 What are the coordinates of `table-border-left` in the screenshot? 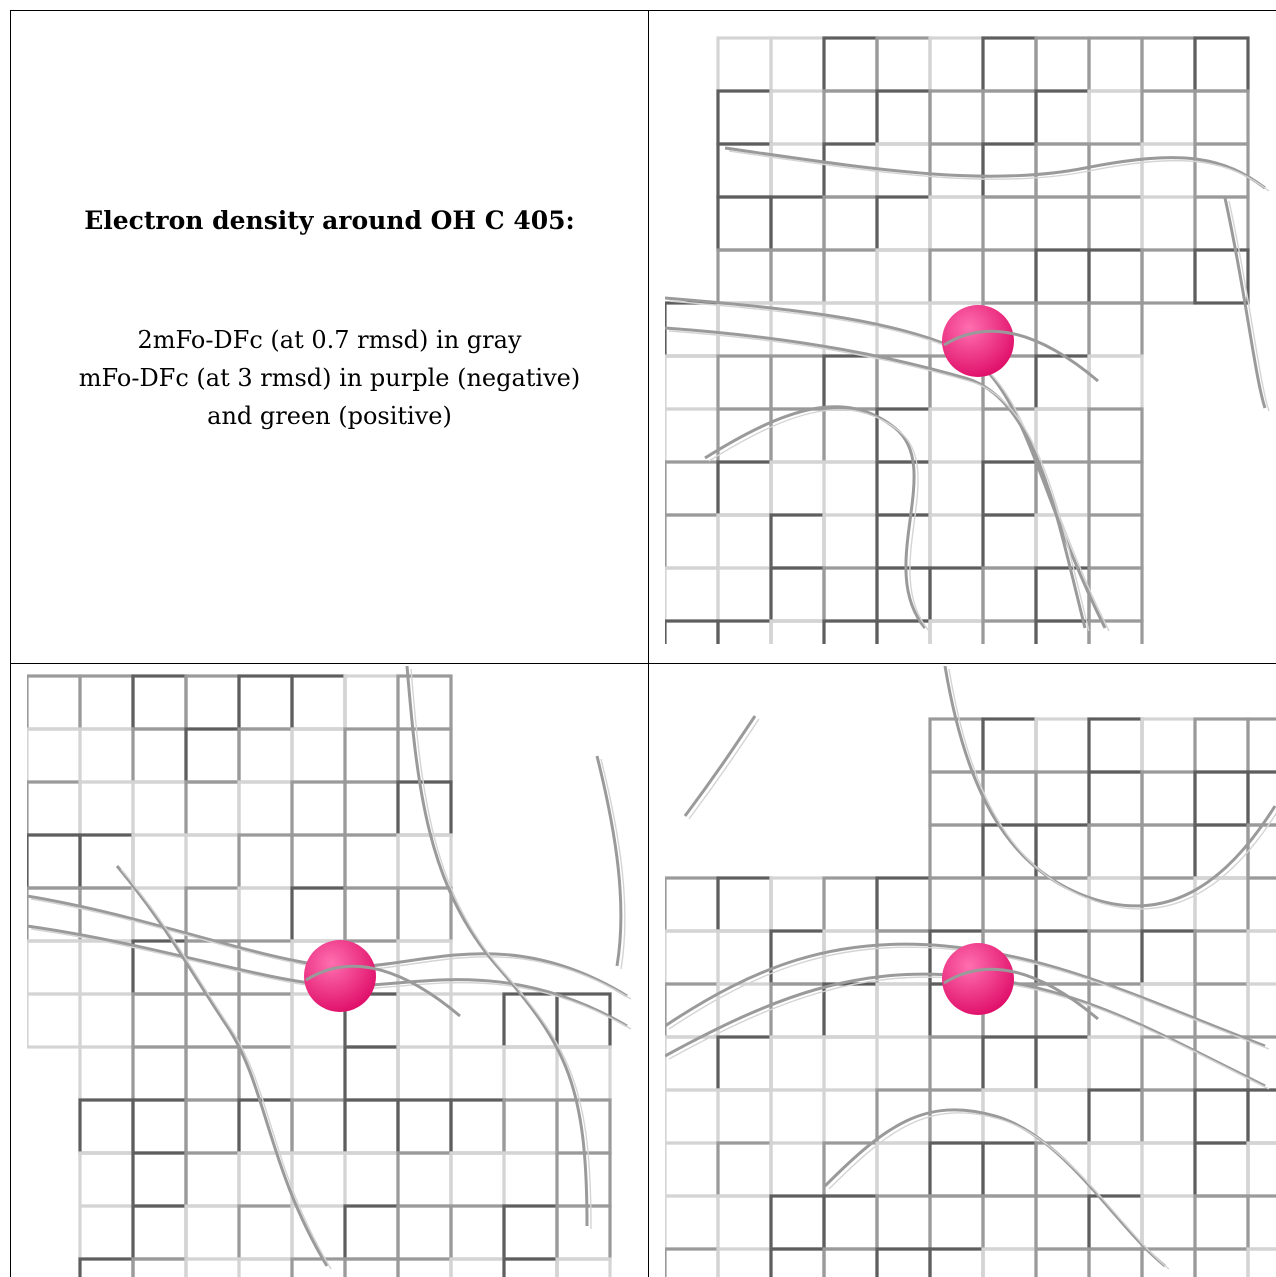 It's located at (10, 643).